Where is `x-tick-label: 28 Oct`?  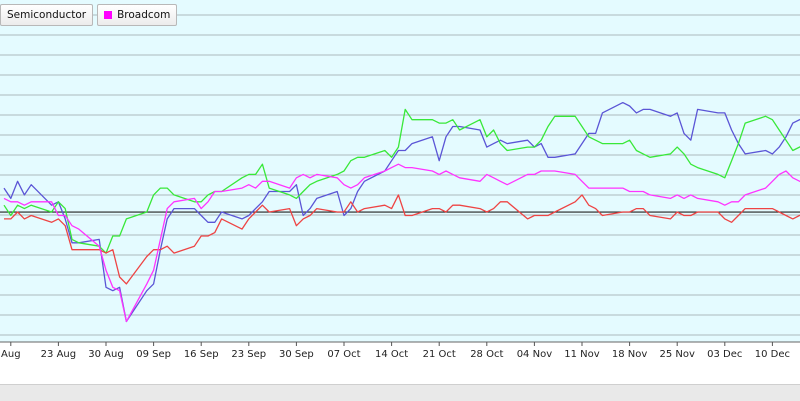 x-tick-label: 28 Oct is located at coordinates (486, 354).